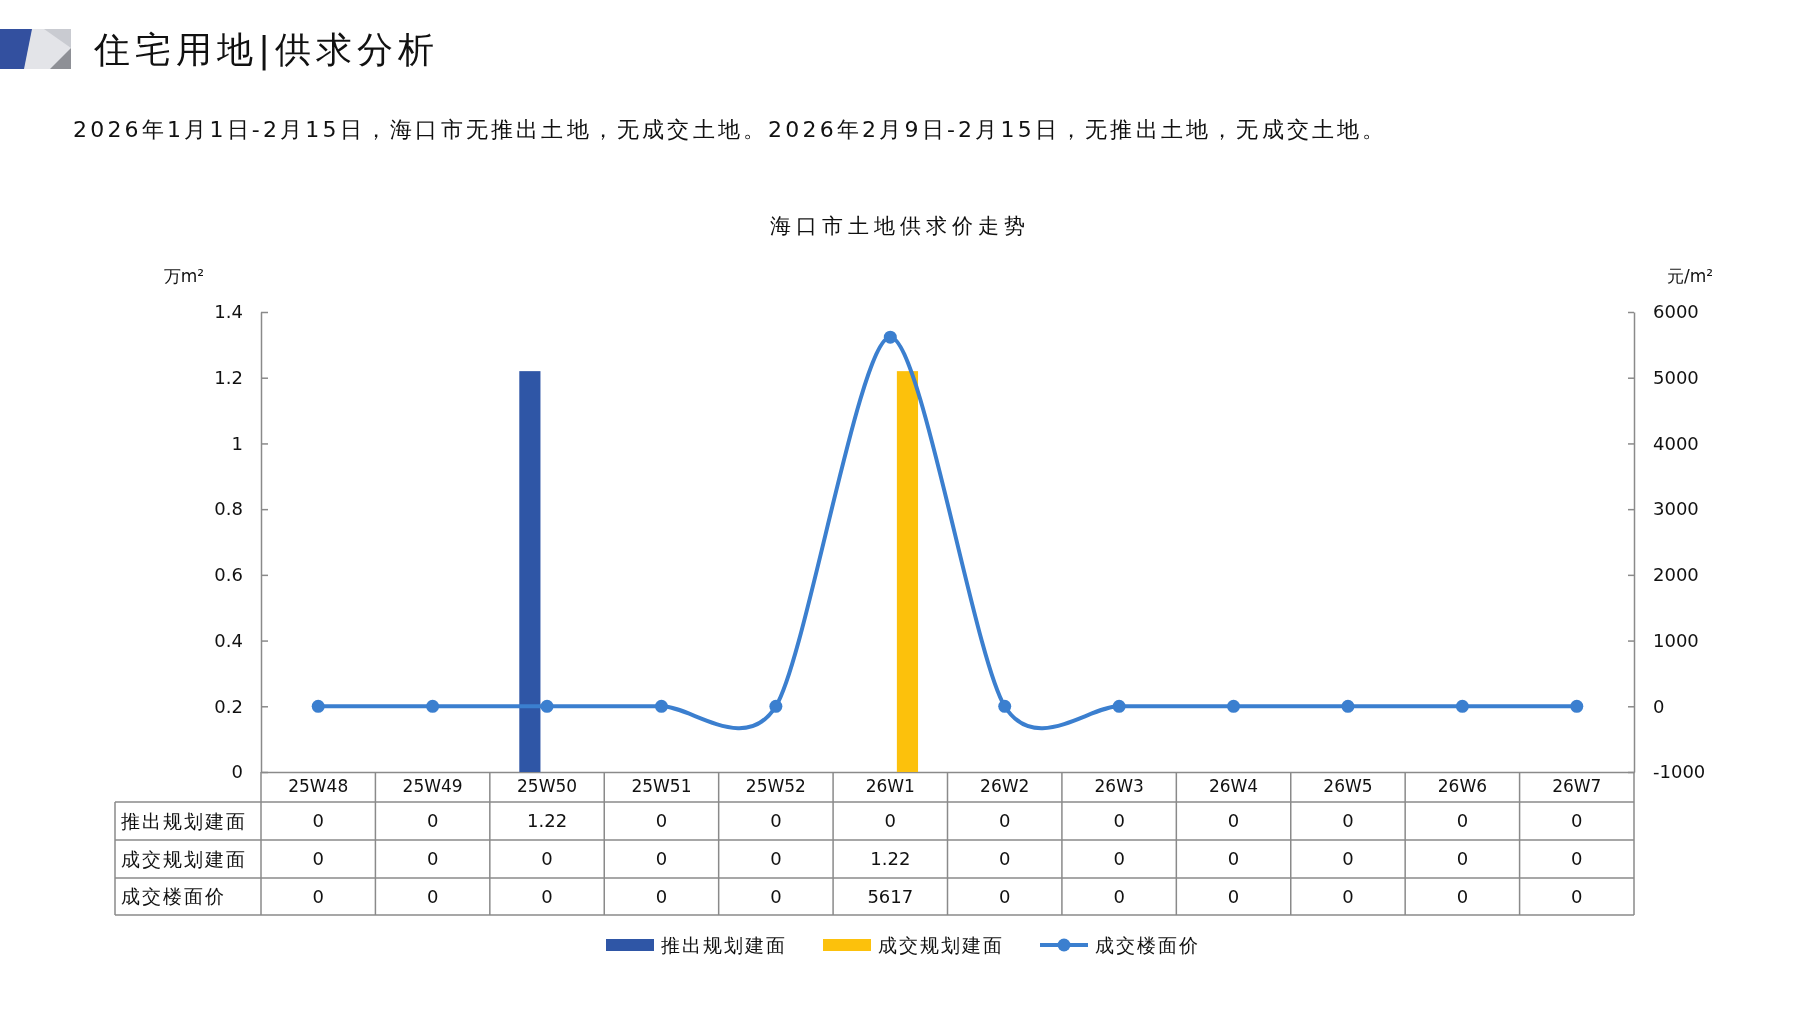 The height and width of the screenshot is (1010, 1797). I want to click on legend-label: 推出规划建面, so click(724, 944).